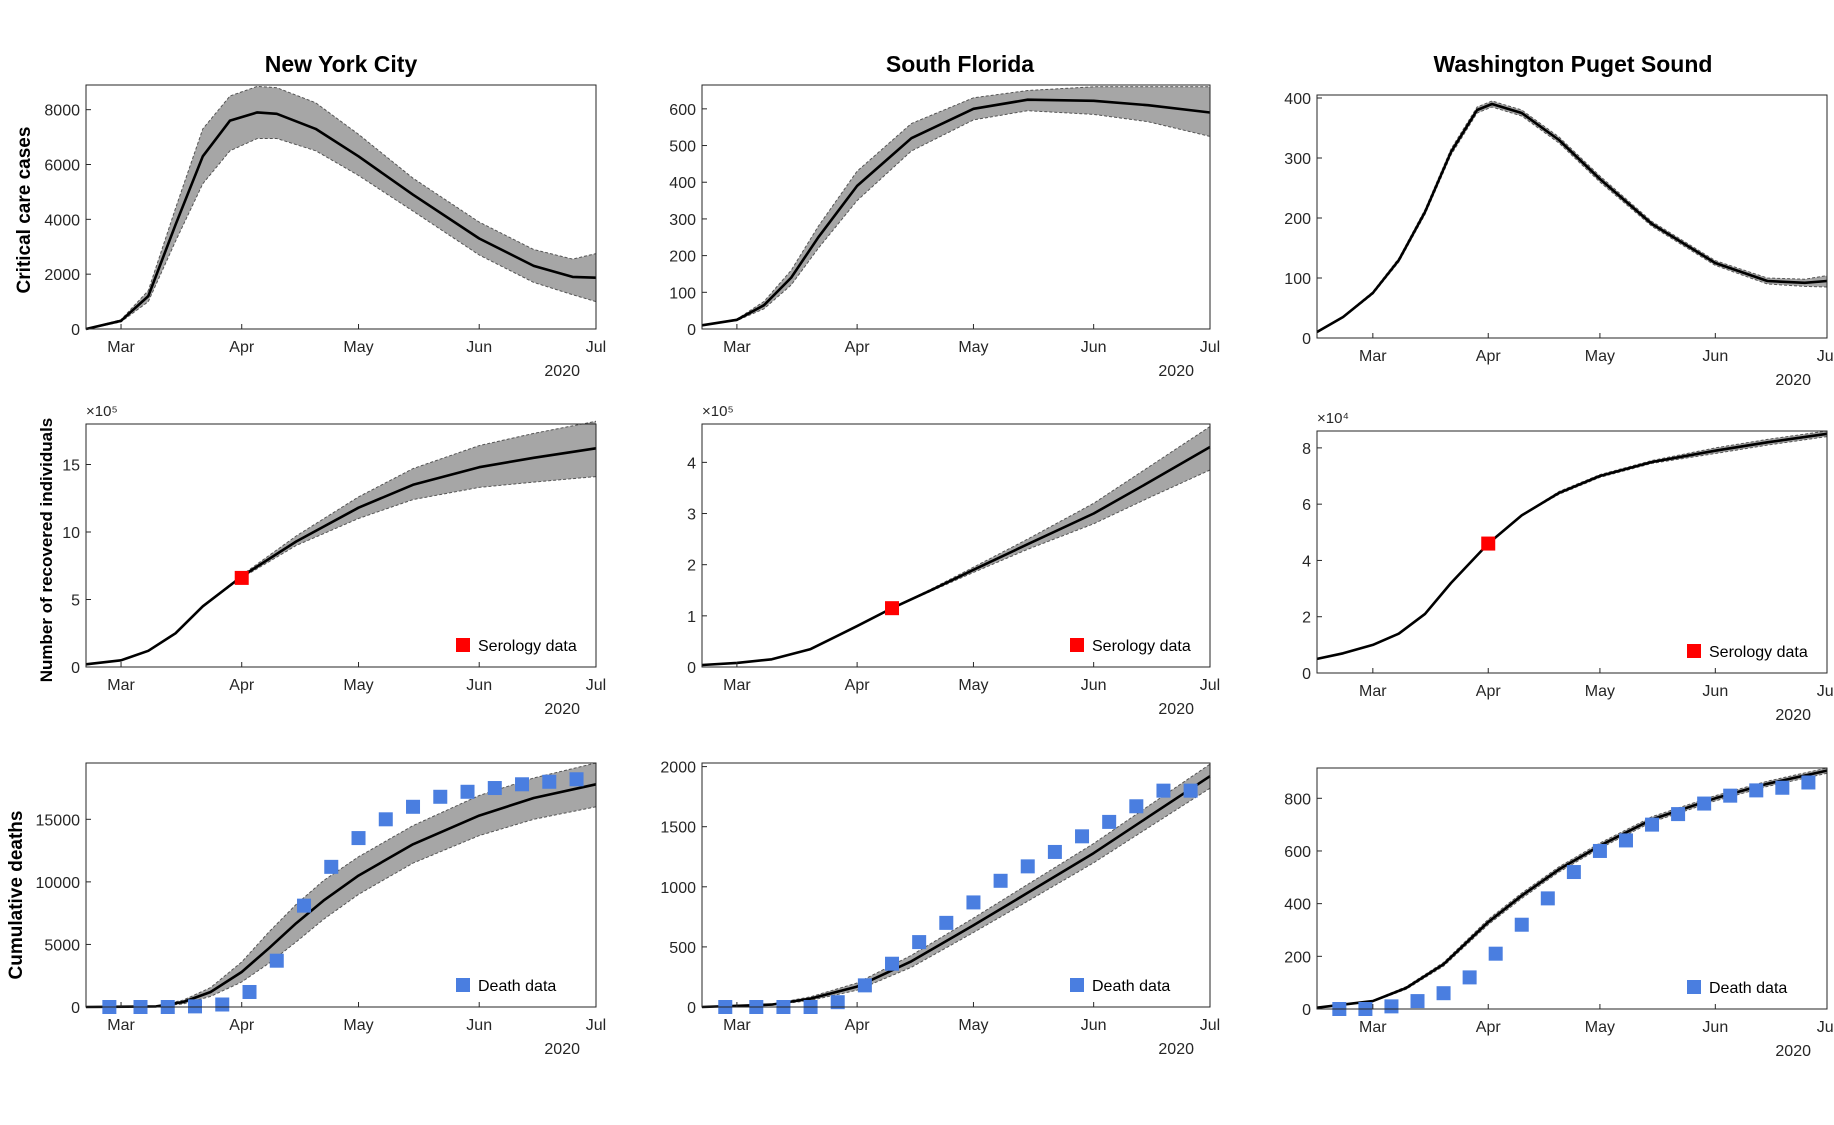 The width and height of the screenshot is (1834, 1125). I want to click on legend-death-marker, so click(463, 985).